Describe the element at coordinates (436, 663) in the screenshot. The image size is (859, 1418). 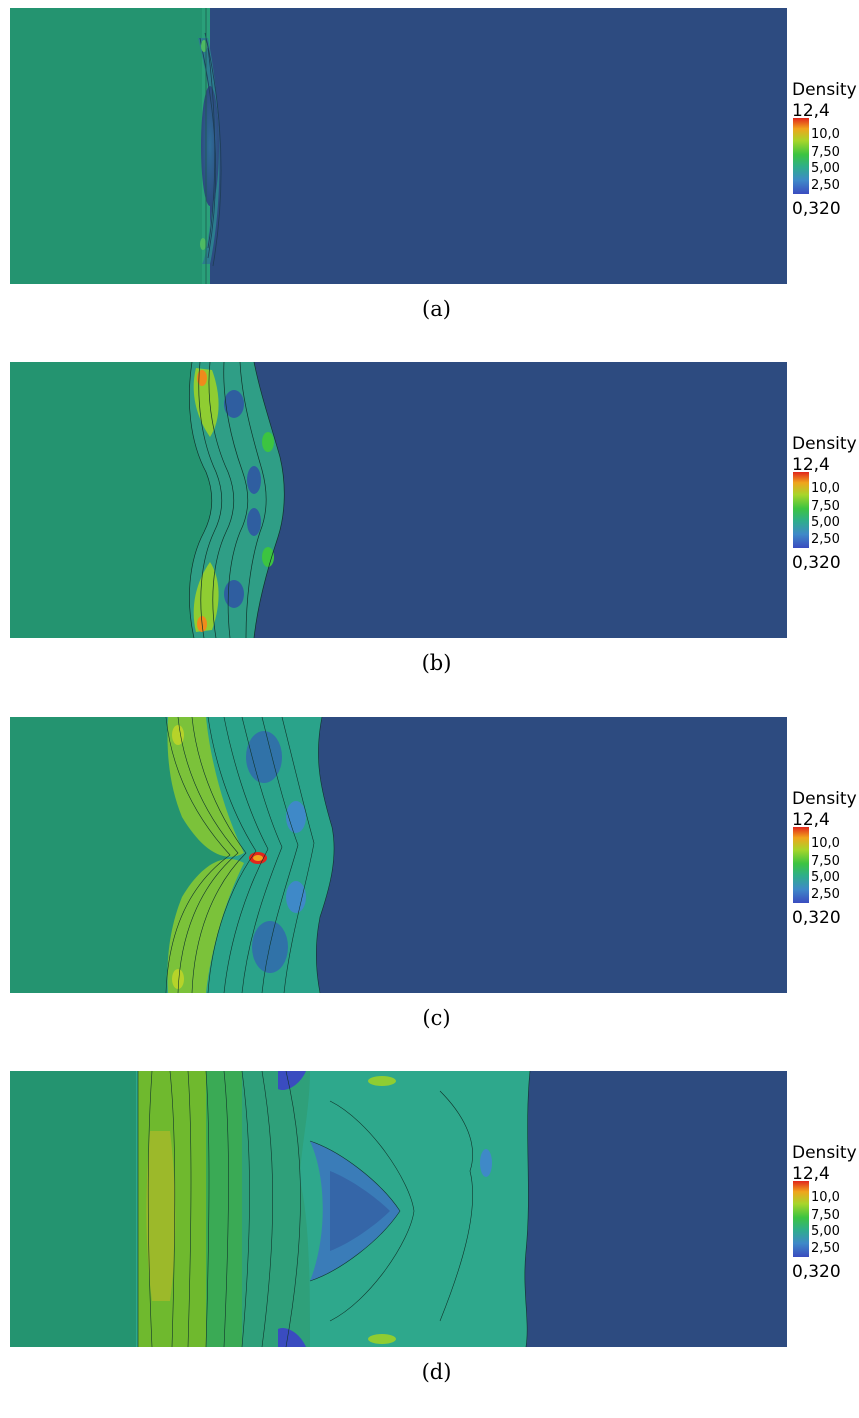
I see `panel-caption: (b)` at that location.